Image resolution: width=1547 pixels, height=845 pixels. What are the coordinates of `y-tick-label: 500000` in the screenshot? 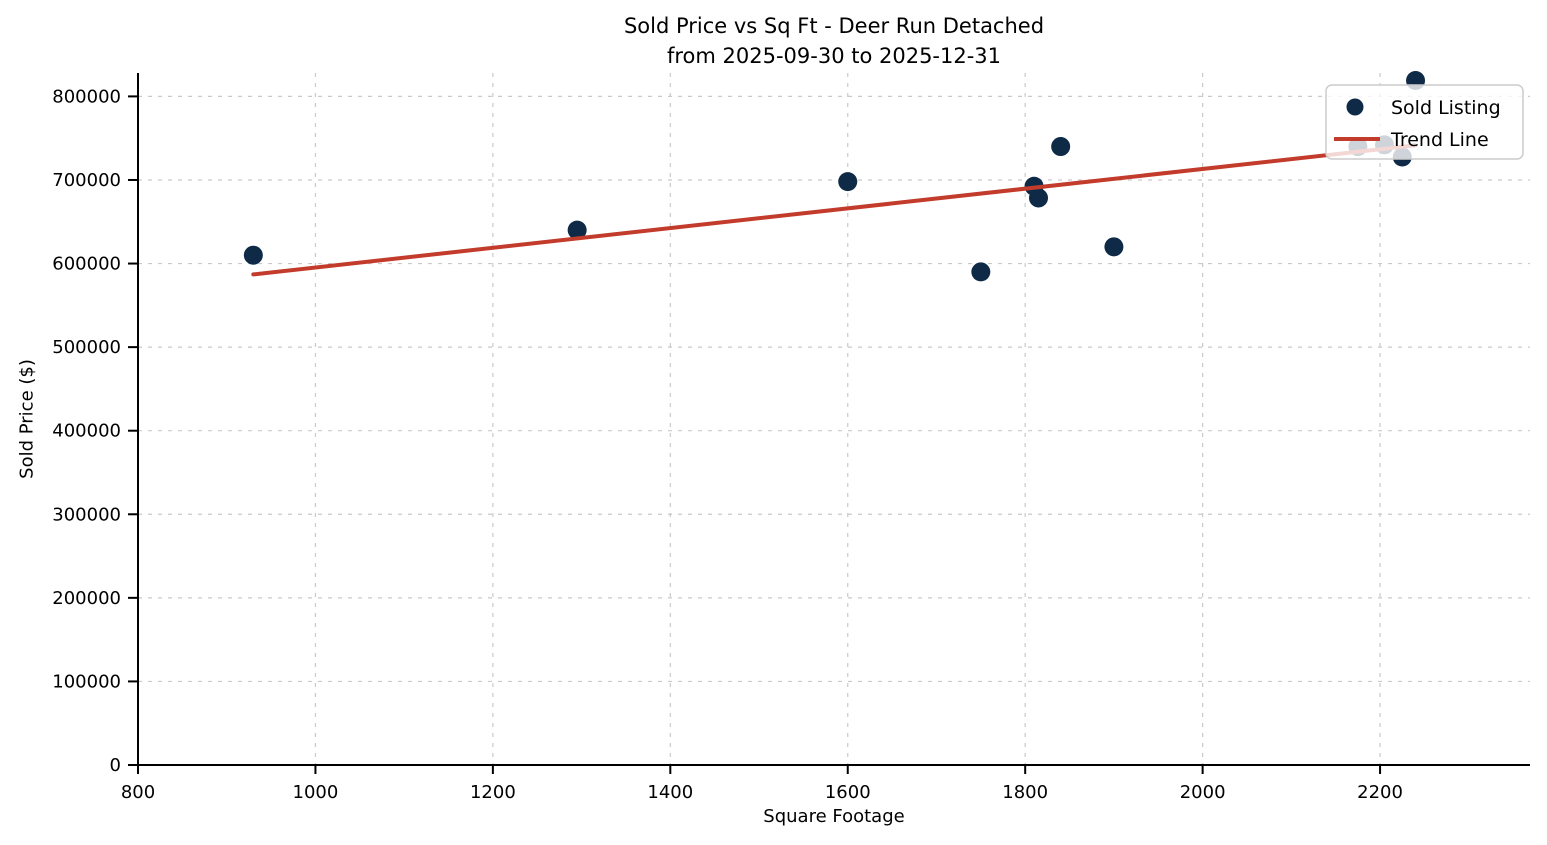 It's located at (86, 347).